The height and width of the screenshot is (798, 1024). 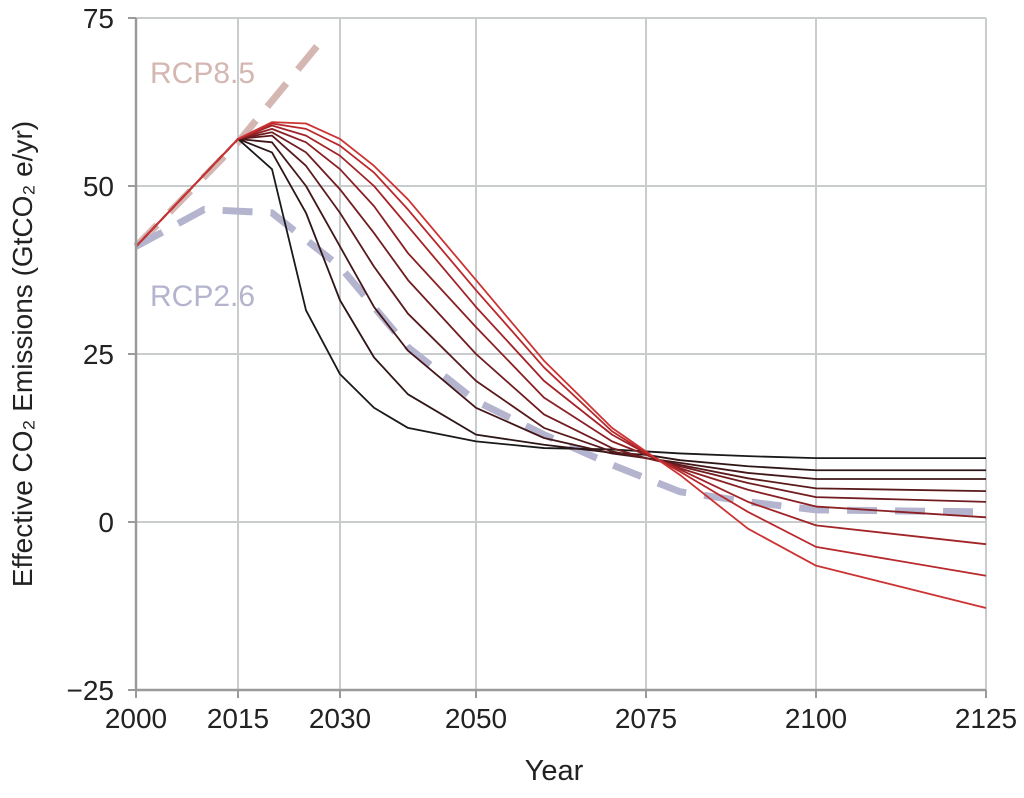 I want to click on y-tick-label: −25, so click(x=91, y=690).